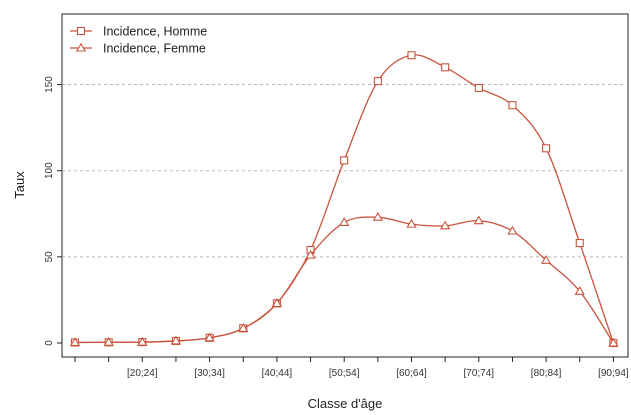 The image size is (631, 415). I want to click on x-tick-label: [20;24], so click(142, 373).